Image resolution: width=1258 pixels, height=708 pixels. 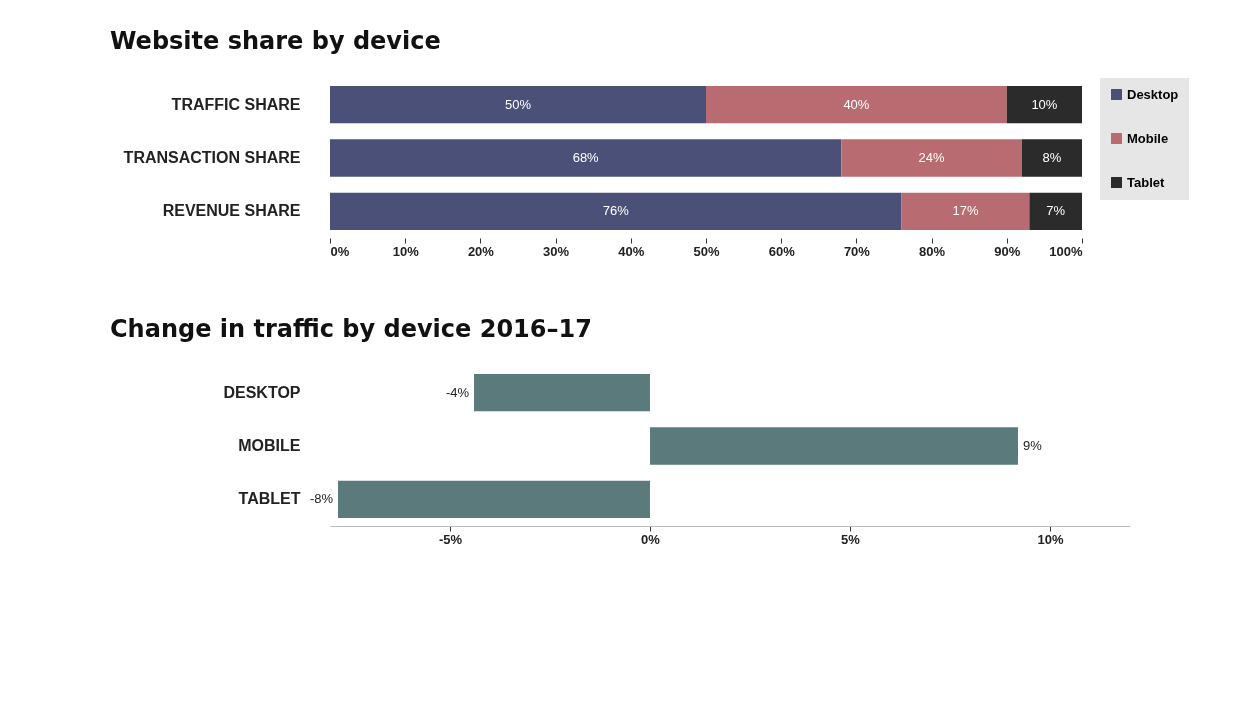 What do you see at coordinates (1007, 251) in the screenshot?
I see `x-tick-label: 90%` at bounding box center [1007, 251].